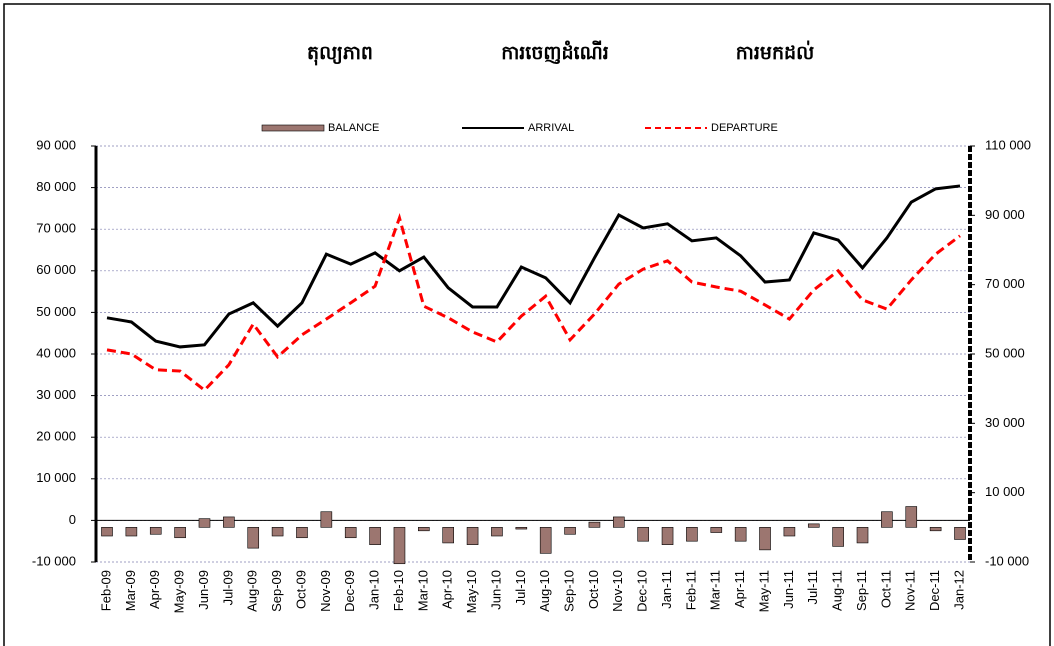 This screenshot has height=646, width=1054. What do you see at coordinates (1008, 144) in the screenshot?
I see `y2-tick-label: 110 000` at bounding box center [1008, 144].